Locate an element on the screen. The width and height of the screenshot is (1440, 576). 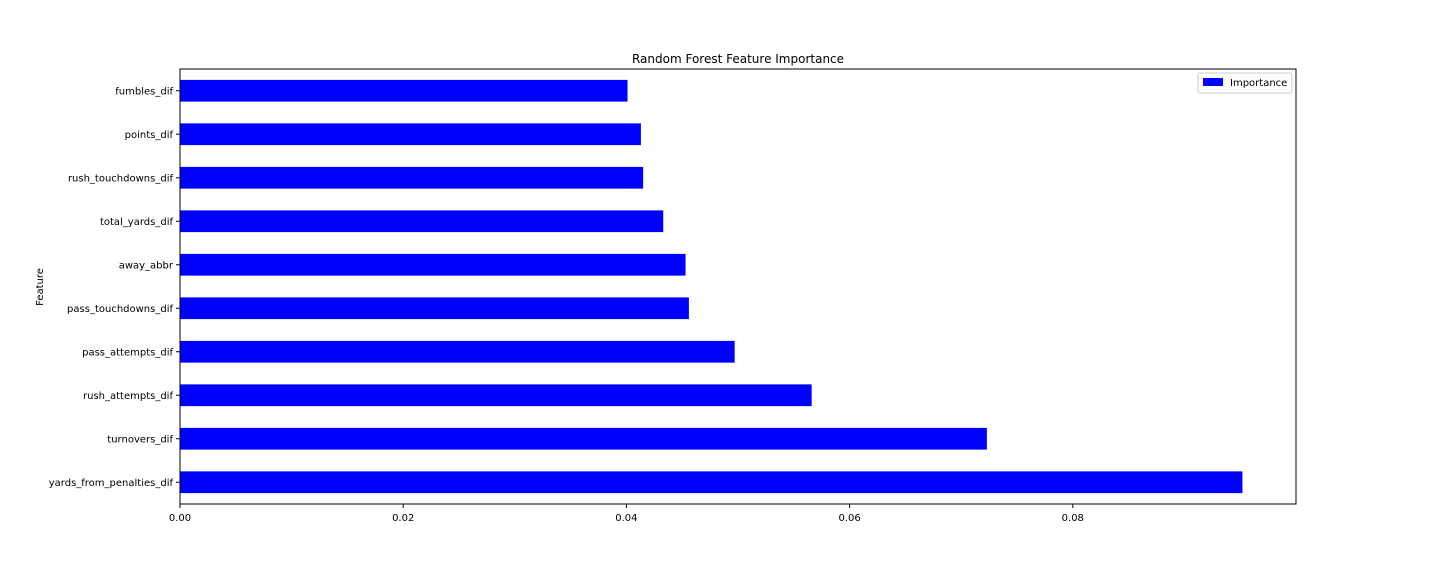
bar-pass-attempts-dif is located at coordinates (457, 351).